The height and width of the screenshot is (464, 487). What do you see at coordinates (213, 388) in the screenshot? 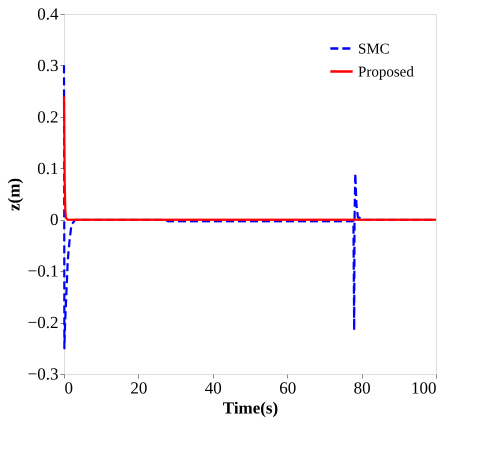
I see `x-tick-label: 40` at bounding box center [213, 388].